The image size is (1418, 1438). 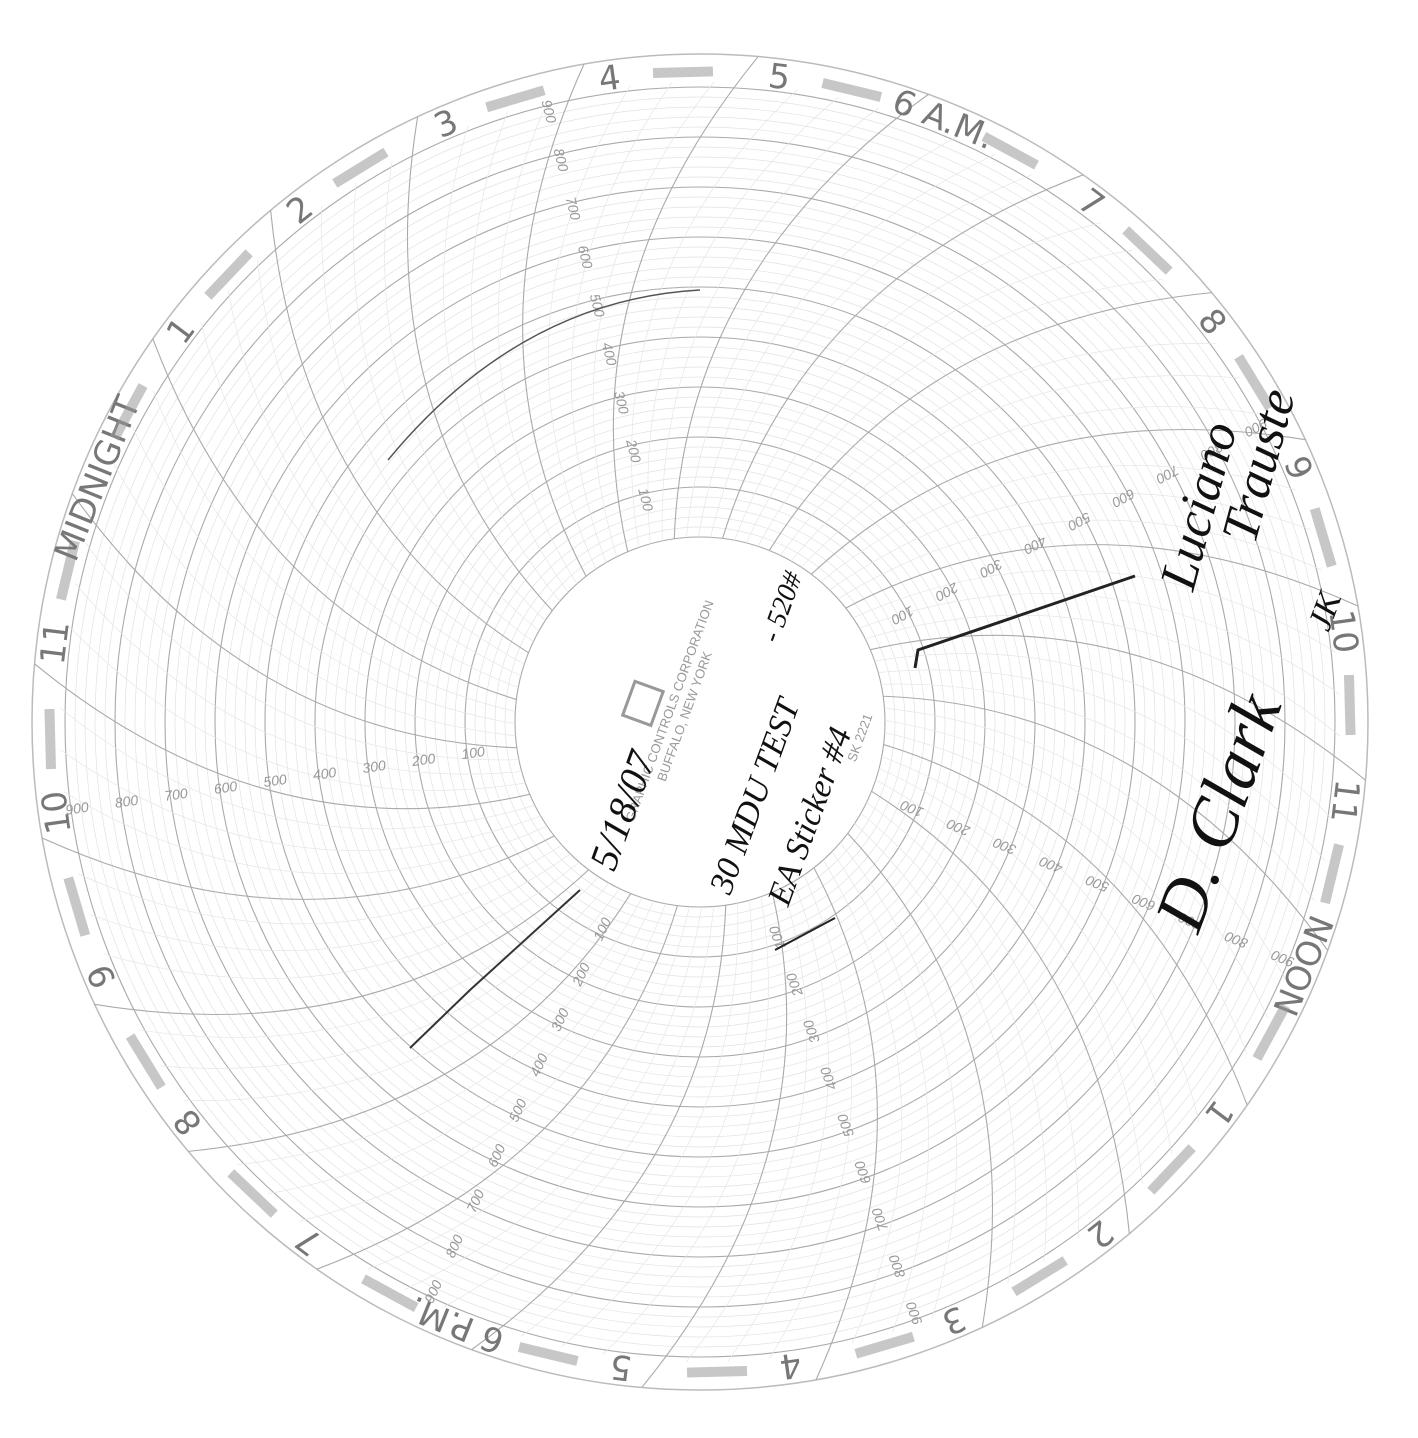 I want to click on ring, so click(x=700, y=722).